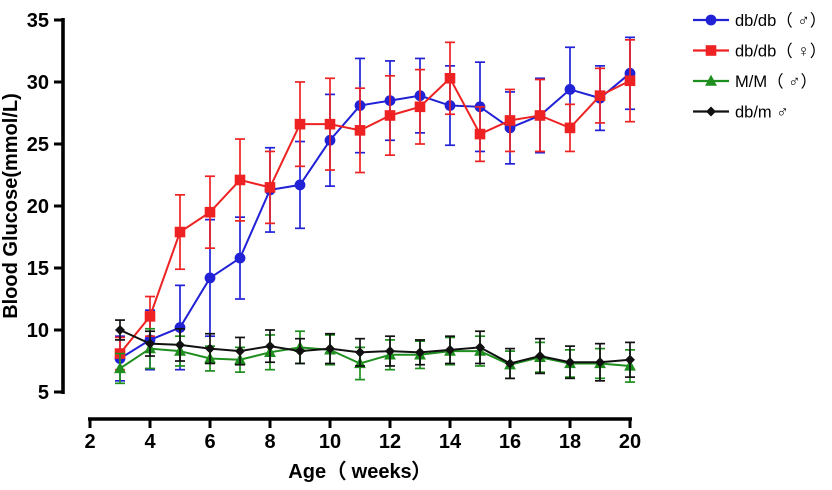 The image size is (832, 490). What do you see at coordinates (89, 442) in the screenshot?
I see `x-tick-label: 2` at bounding box center [89, 442].